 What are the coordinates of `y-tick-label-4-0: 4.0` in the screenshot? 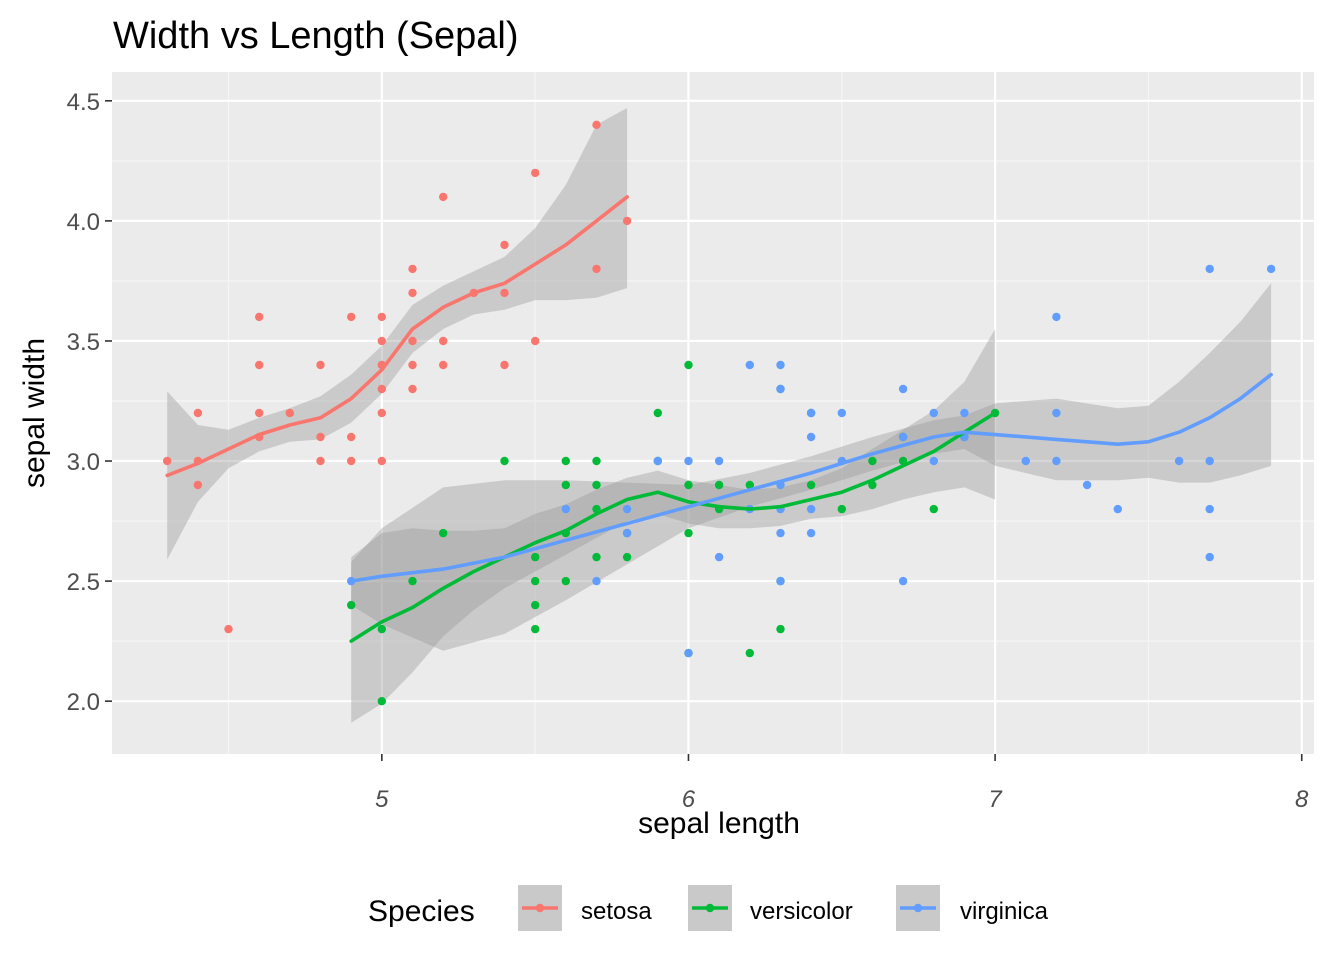 It's located at (83, 222).